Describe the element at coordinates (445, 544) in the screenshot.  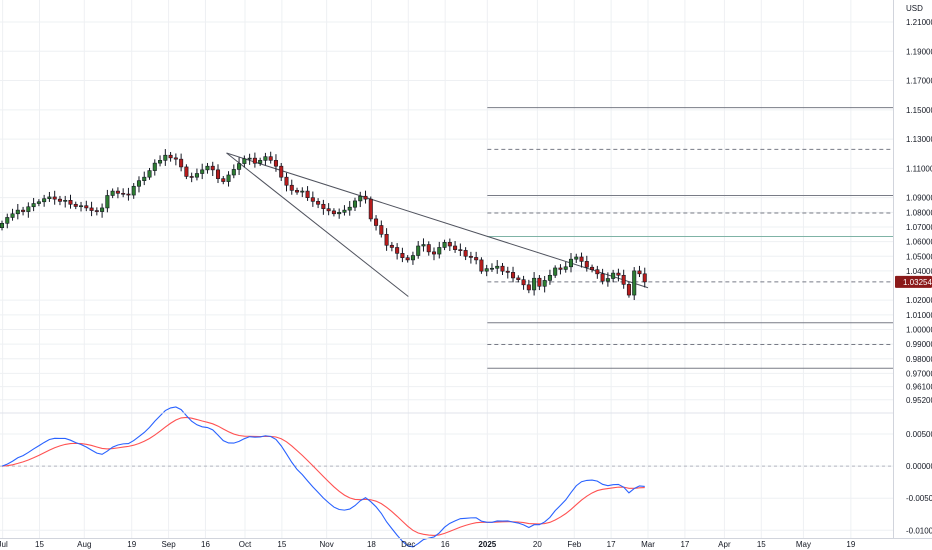
I see `date-tick-label: 16` at that location.